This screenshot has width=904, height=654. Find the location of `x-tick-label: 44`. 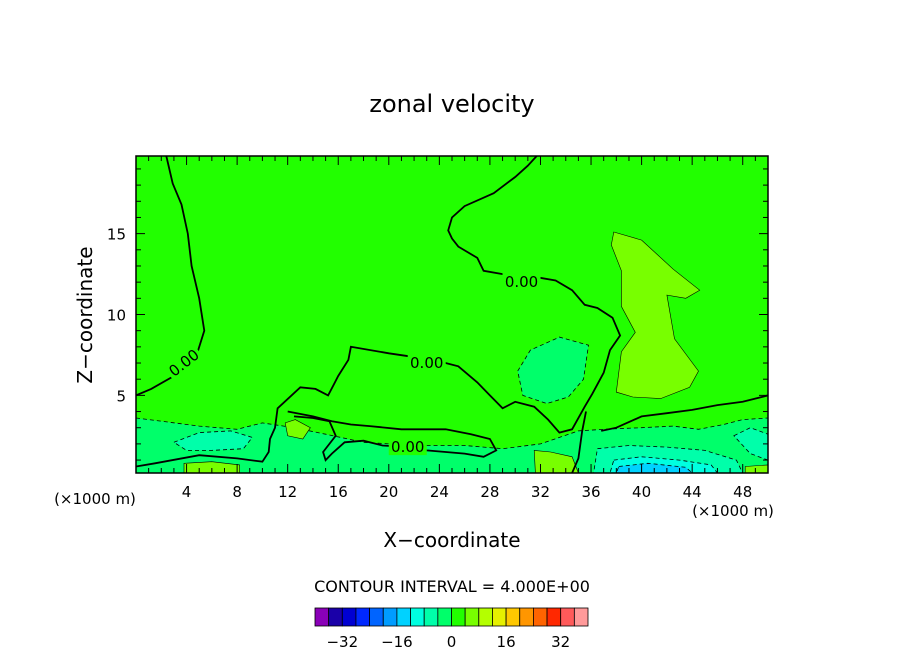

x-tick-label: 44 is located at coordinates (692, 492).